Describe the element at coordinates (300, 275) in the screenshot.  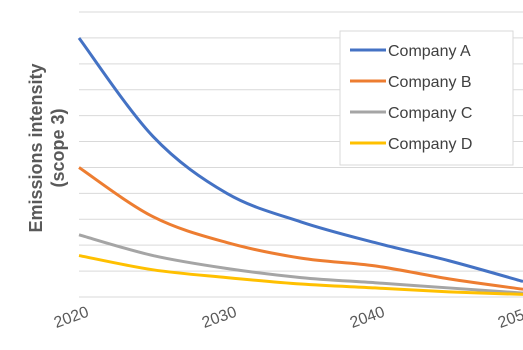
I see `series-line-company-d` at that location.